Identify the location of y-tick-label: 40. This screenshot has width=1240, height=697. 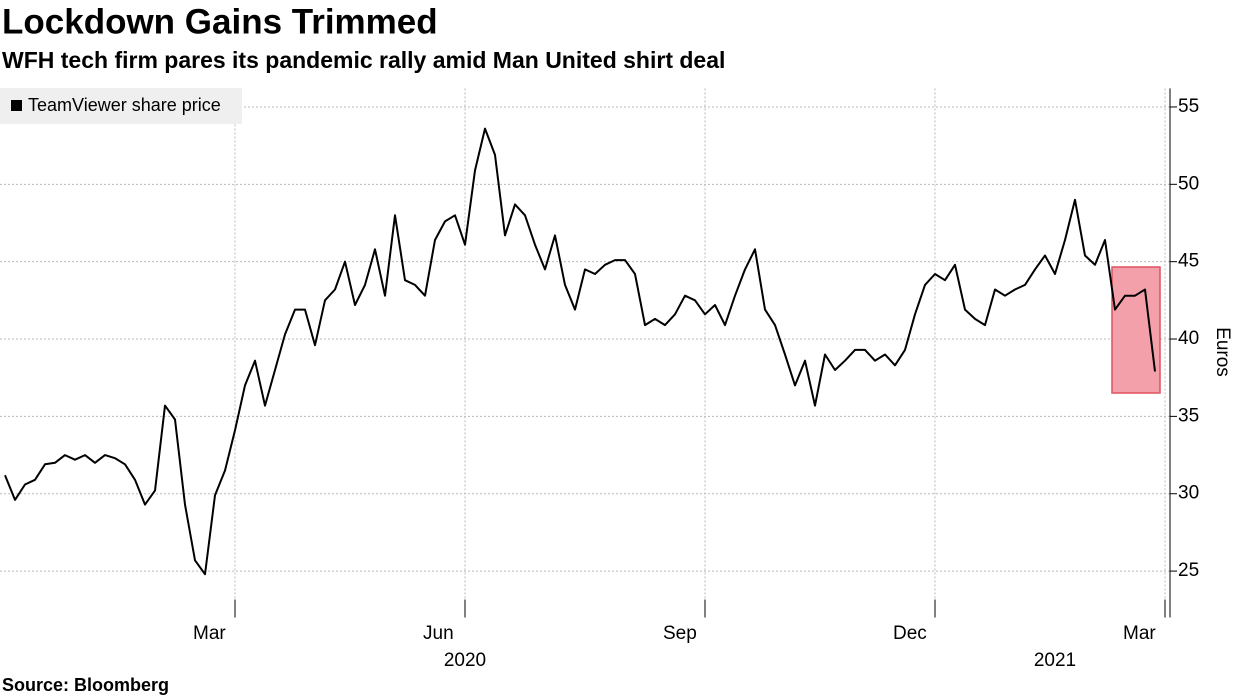
(1188, 338).